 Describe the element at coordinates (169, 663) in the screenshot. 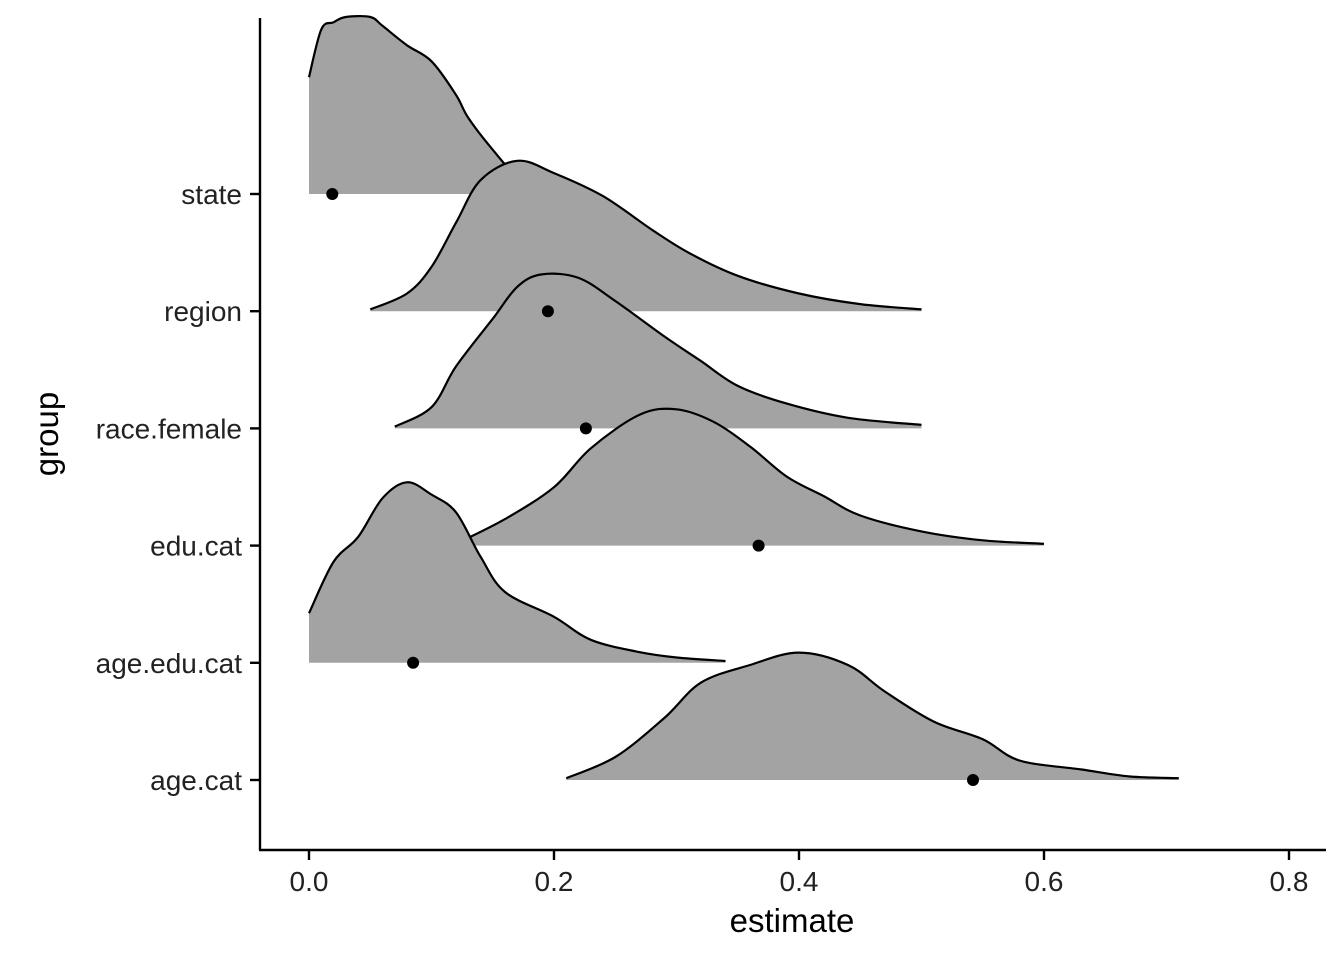

I see `y-tick-label-age.edu.cat: age.edu.cat` at that location.